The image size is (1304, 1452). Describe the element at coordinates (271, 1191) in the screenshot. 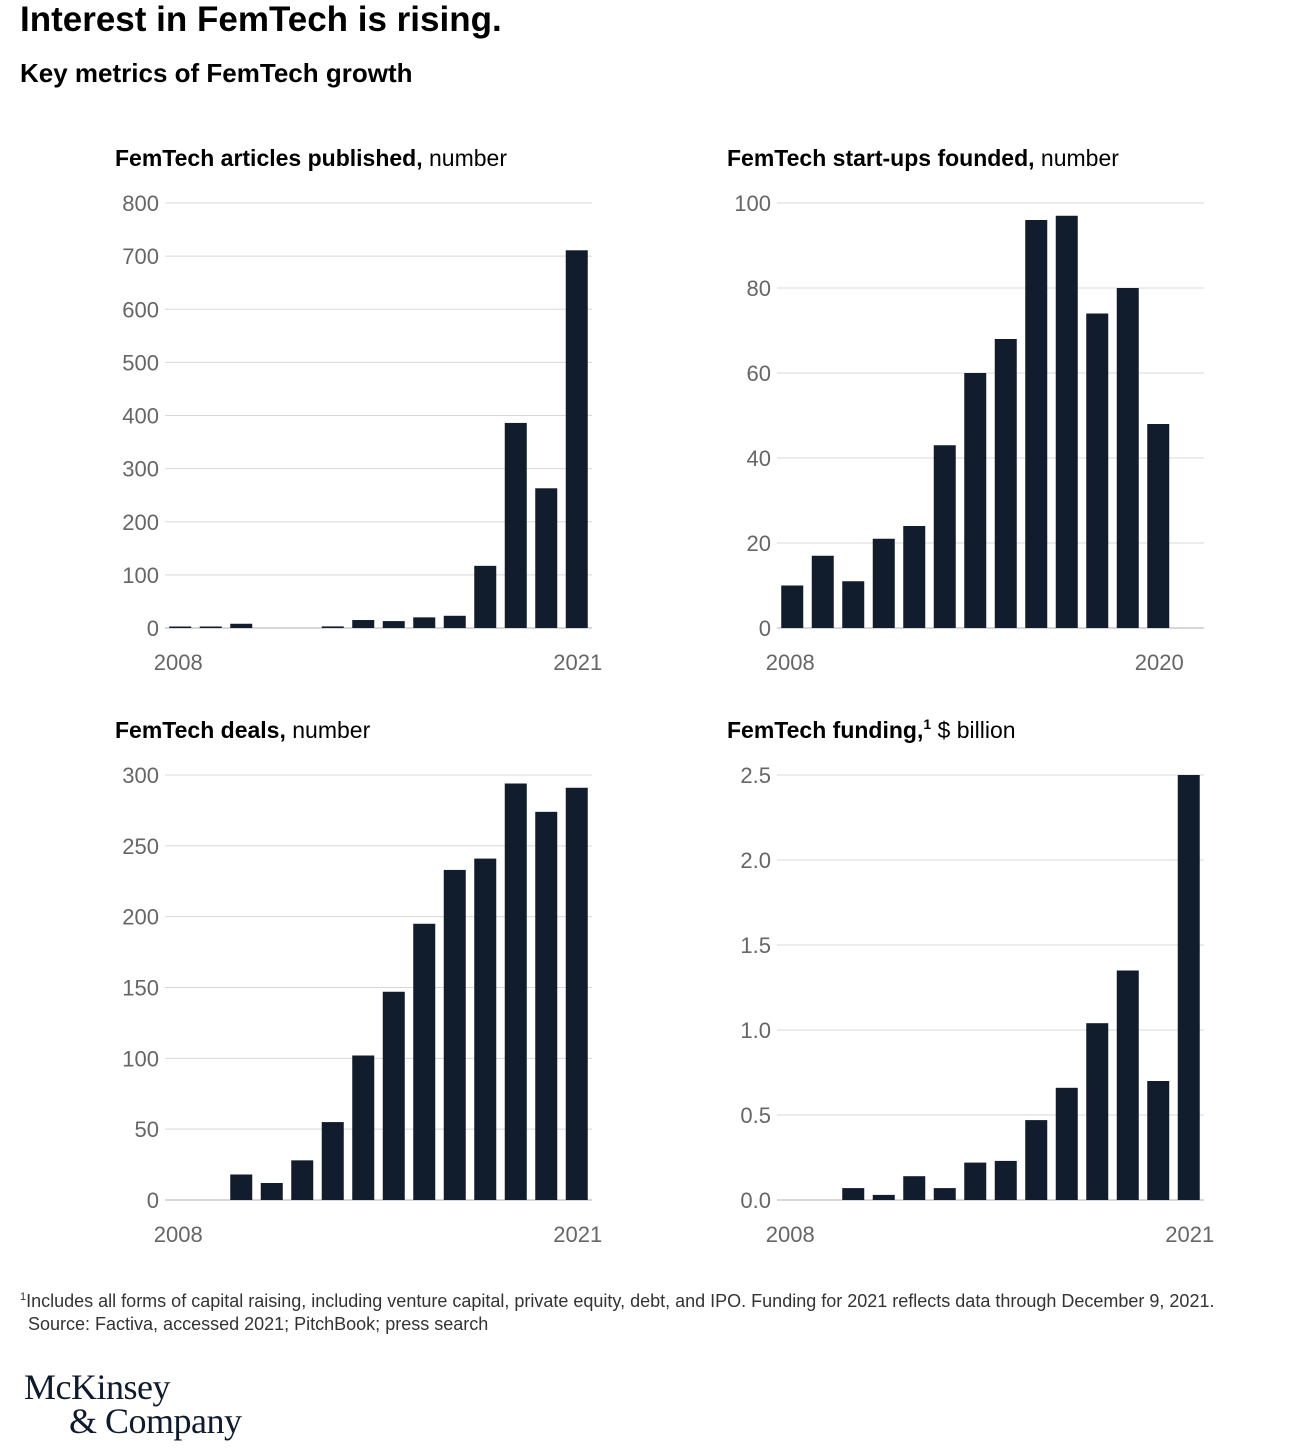

I see `bar-2011: 2011: 12` at that location.